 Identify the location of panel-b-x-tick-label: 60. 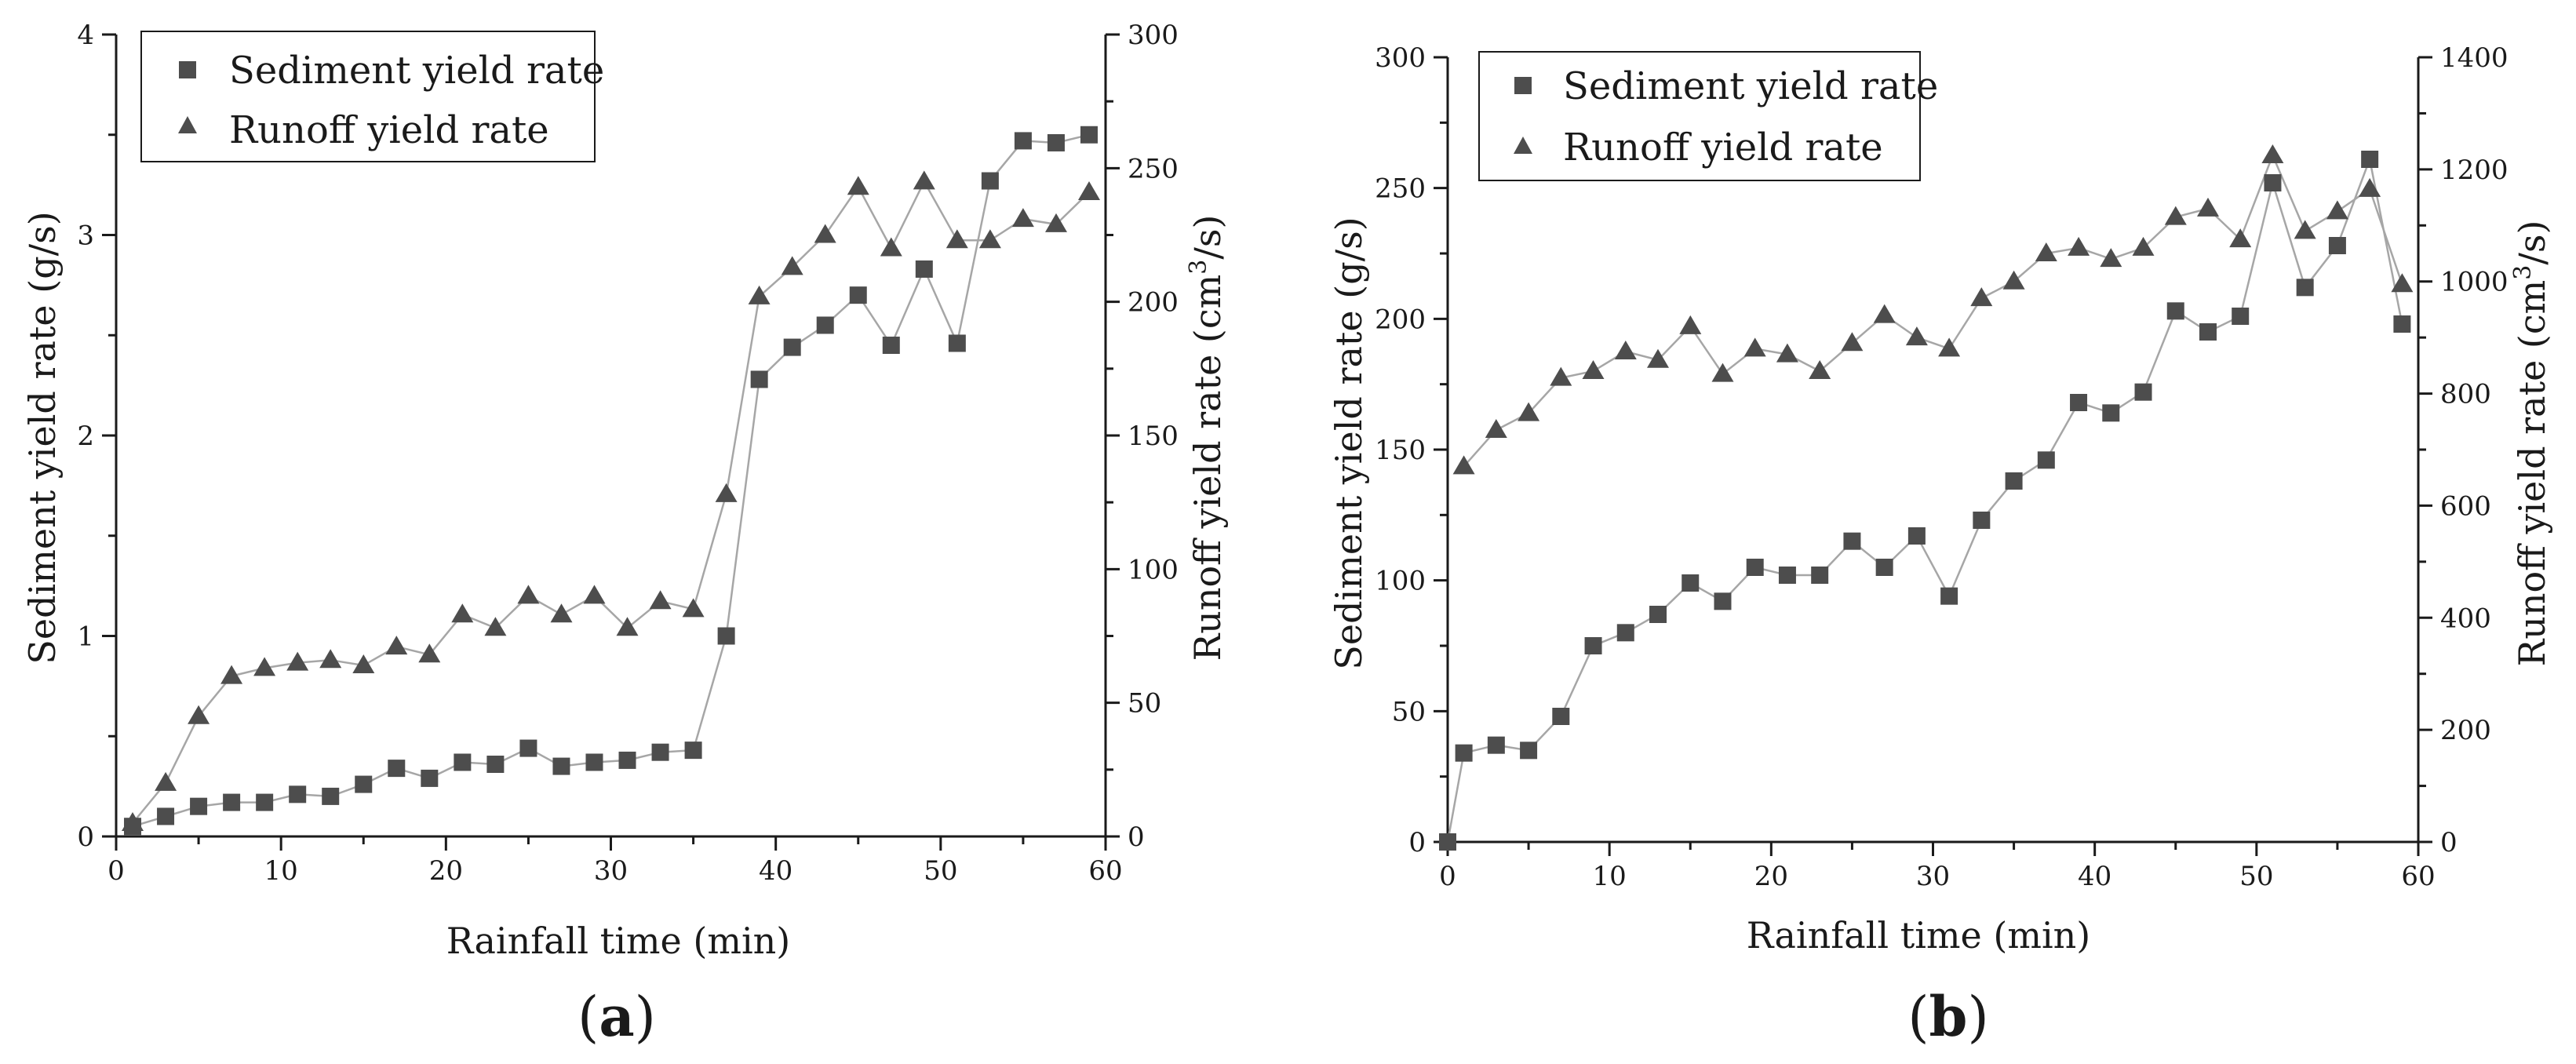
(2418, 876).